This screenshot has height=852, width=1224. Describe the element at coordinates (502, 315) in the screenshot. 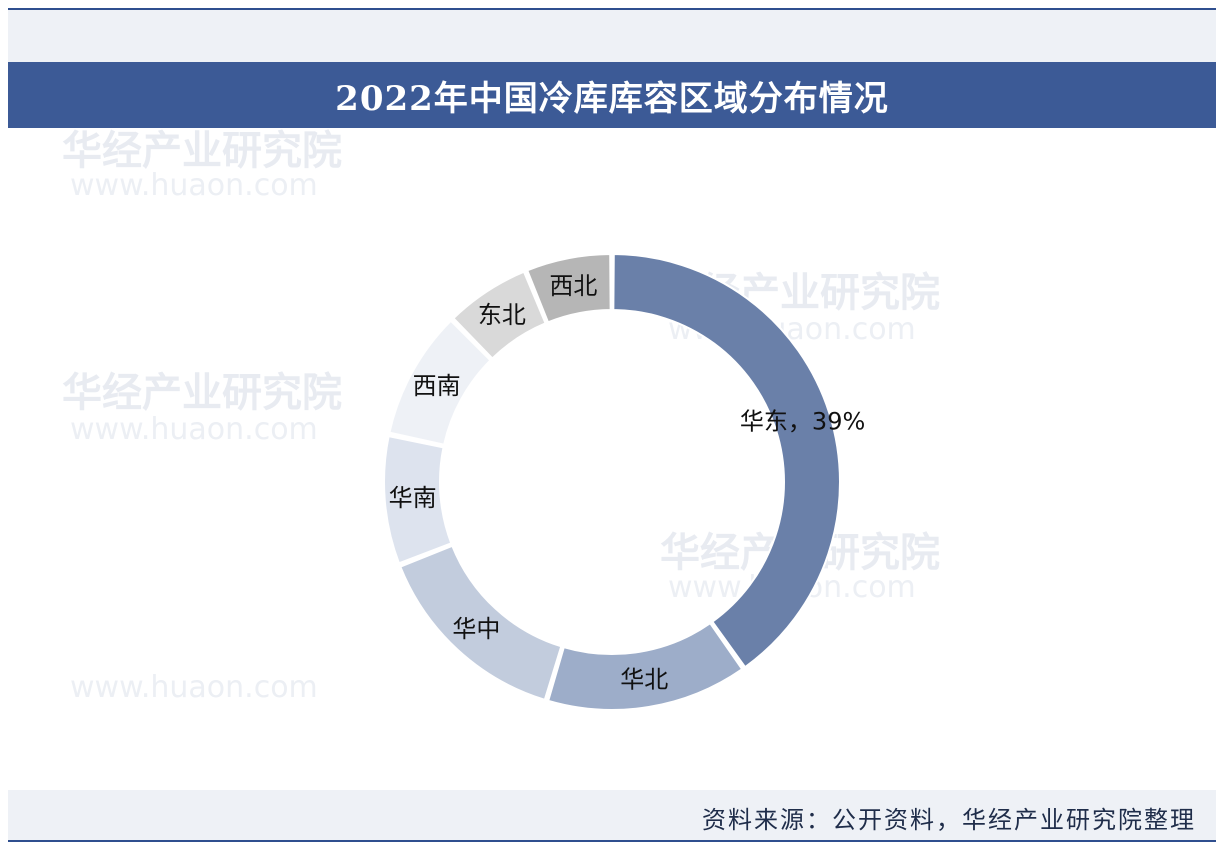

I see `slice-label-6: 东北` at that location.